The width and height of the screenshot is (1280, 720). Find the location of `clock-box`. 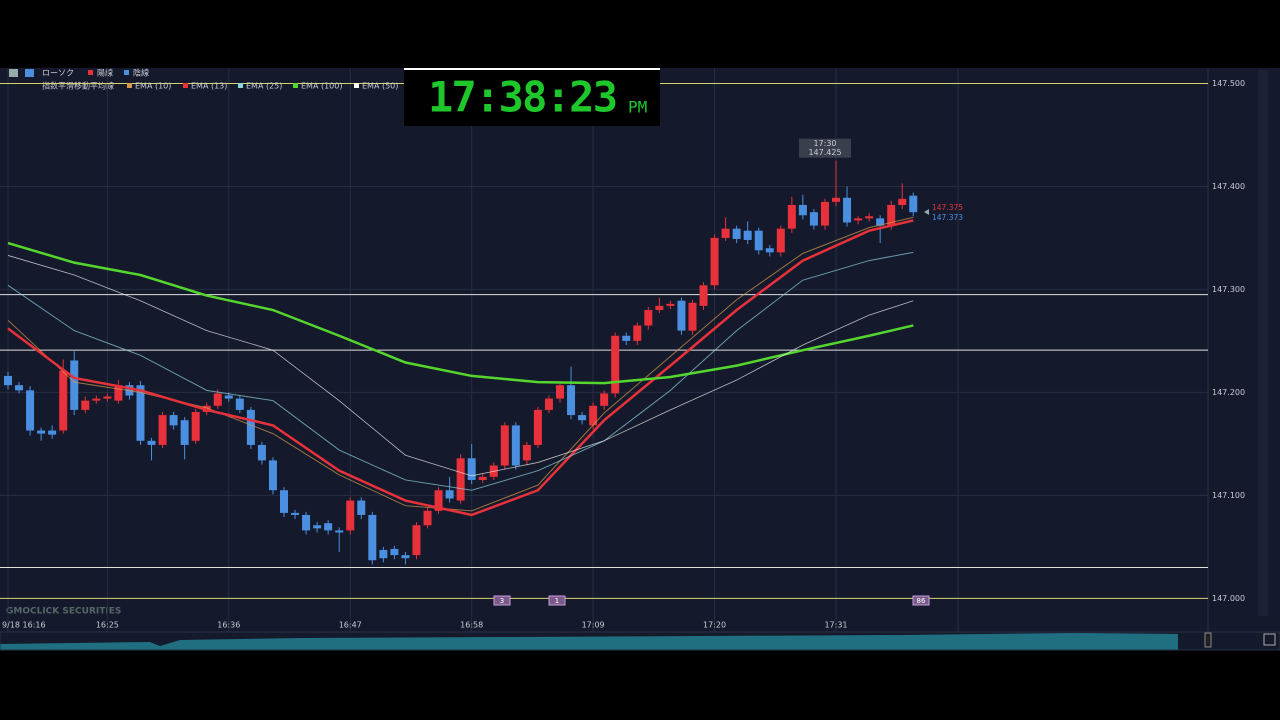

clock-box is located at coordinates (532, 97).